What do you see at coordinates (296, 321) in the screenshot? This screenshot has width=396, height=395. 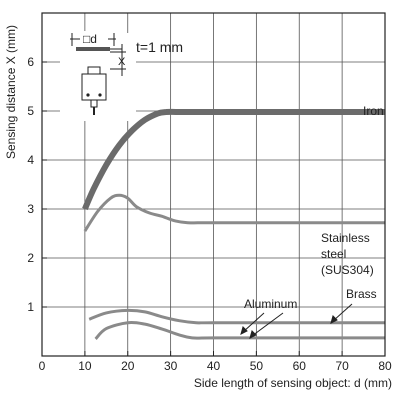 I see `annotation-arrows` at bounding box center [296, 321].